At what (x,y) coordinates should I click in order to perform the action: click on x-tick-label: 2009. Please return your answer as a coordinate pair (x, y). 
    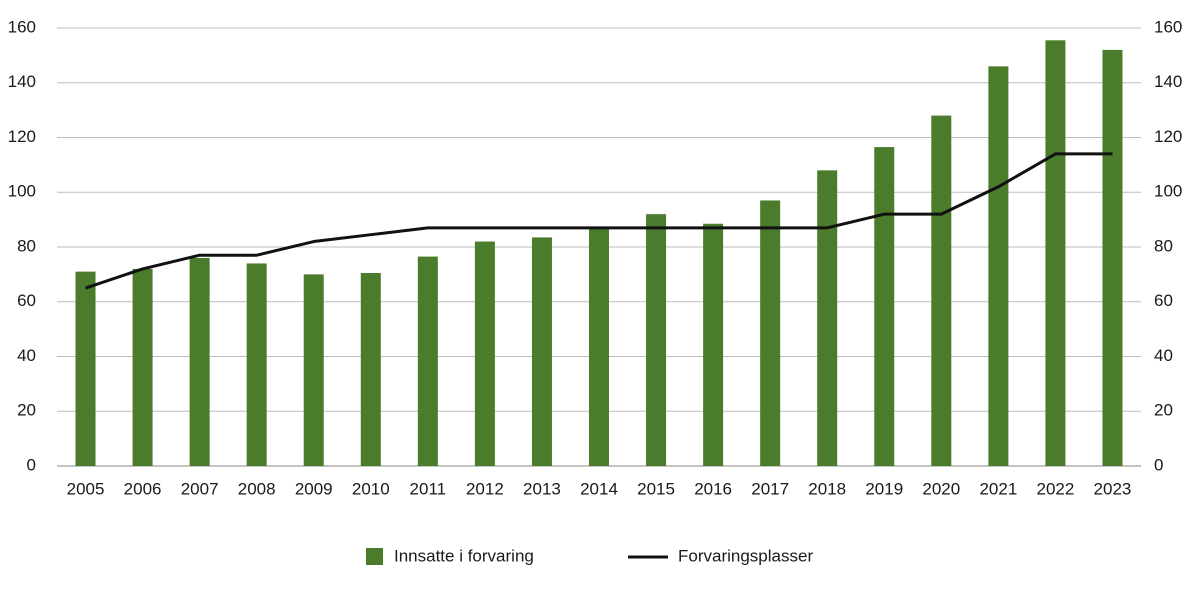
    Looking at the image, I should click on (314, 488).